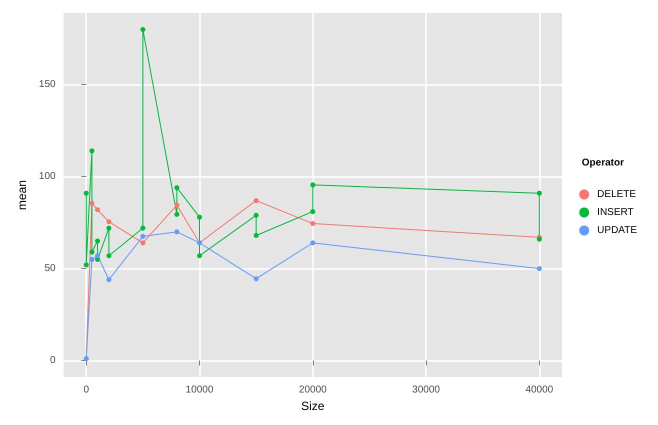 The height and width of the screenshot is (425, 658). Describe the element at coordinates (53, 360) in the screenshot. I see `y-tick-label: 0` at that location.